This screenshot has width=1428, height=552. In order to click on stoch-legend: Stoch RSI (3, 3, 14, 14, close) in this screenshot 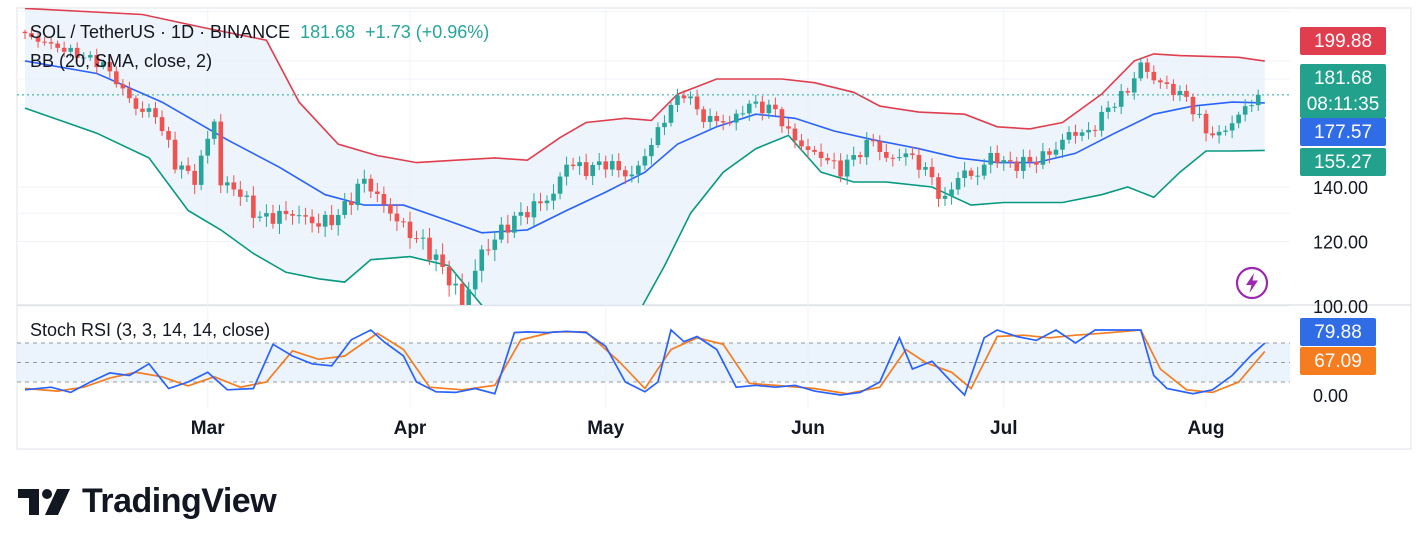, I will do `click(150, 330)`.